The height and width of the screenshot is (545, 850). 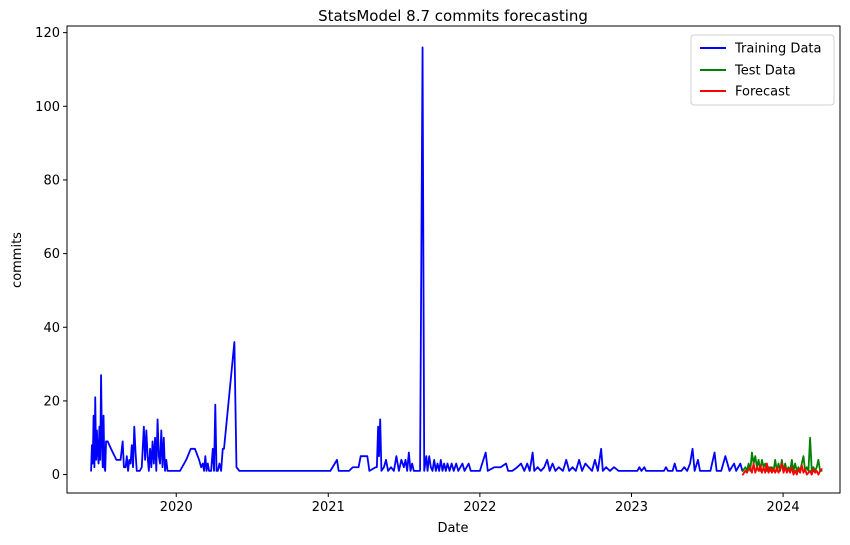 I want to click on legend-label-forecast: Forecast, so click(x=762, y=92).